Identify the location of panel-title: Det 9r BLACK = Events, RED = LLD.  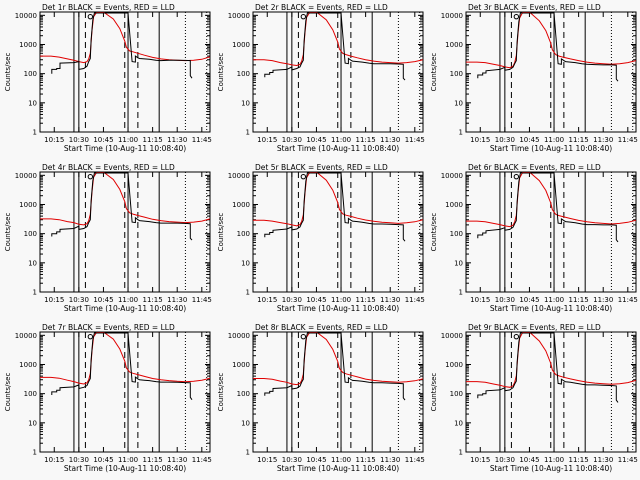
(534, 327).